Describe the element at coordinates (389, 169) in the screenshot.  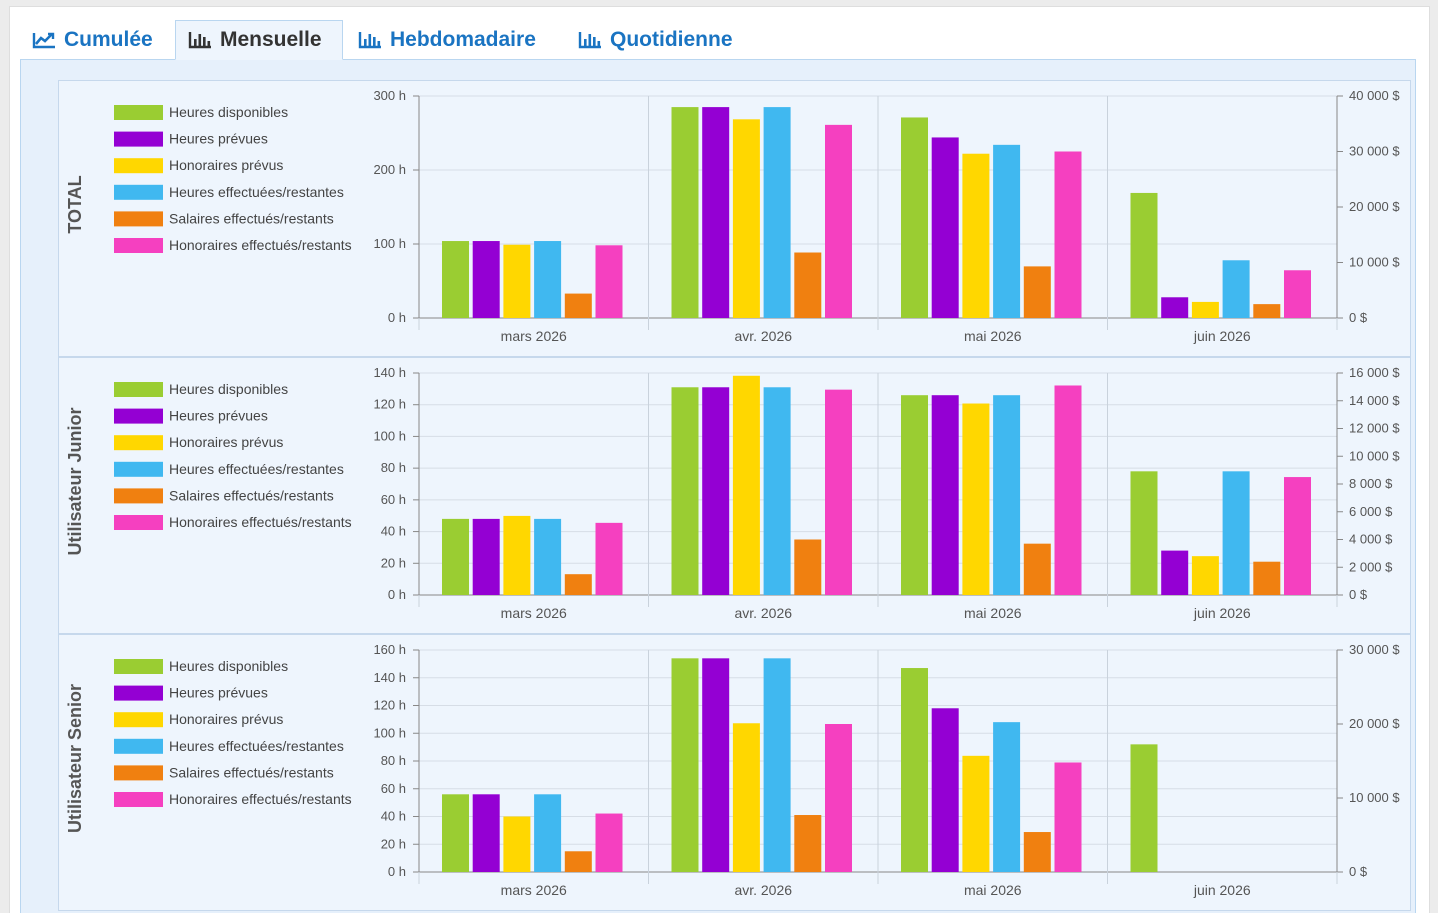
I see `y-left-tick-label: 200 h` at that location.